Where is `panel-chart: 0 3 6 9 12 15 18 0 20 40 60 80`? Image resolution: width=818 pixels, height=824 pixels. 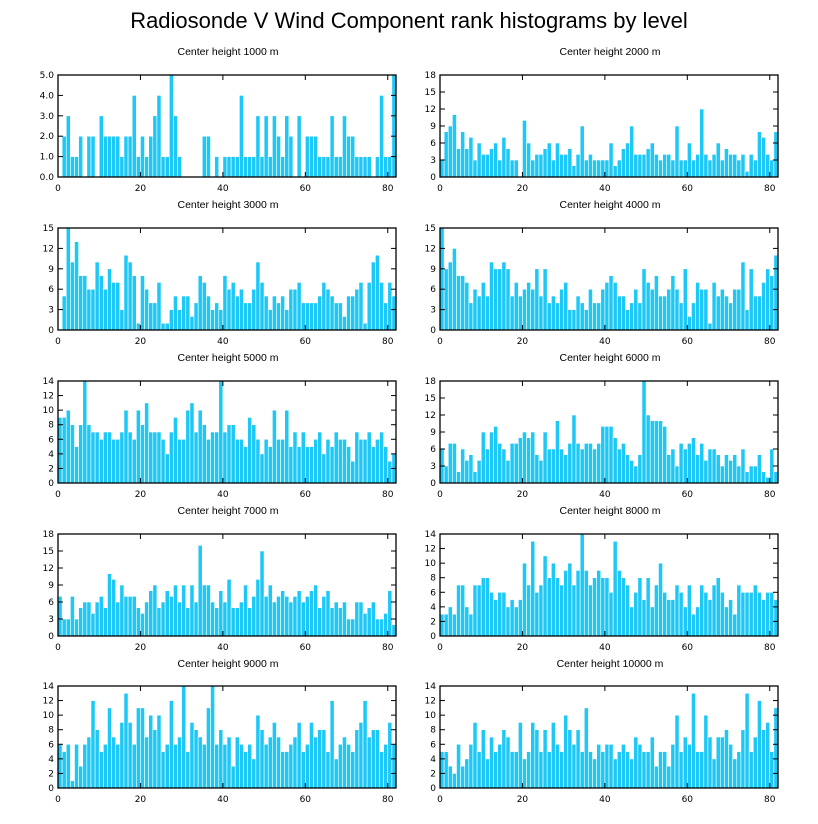
panel-chart: 0 3 6 9 12 15 18 0 20 40 60 80 is located at coordinates (220, 591).